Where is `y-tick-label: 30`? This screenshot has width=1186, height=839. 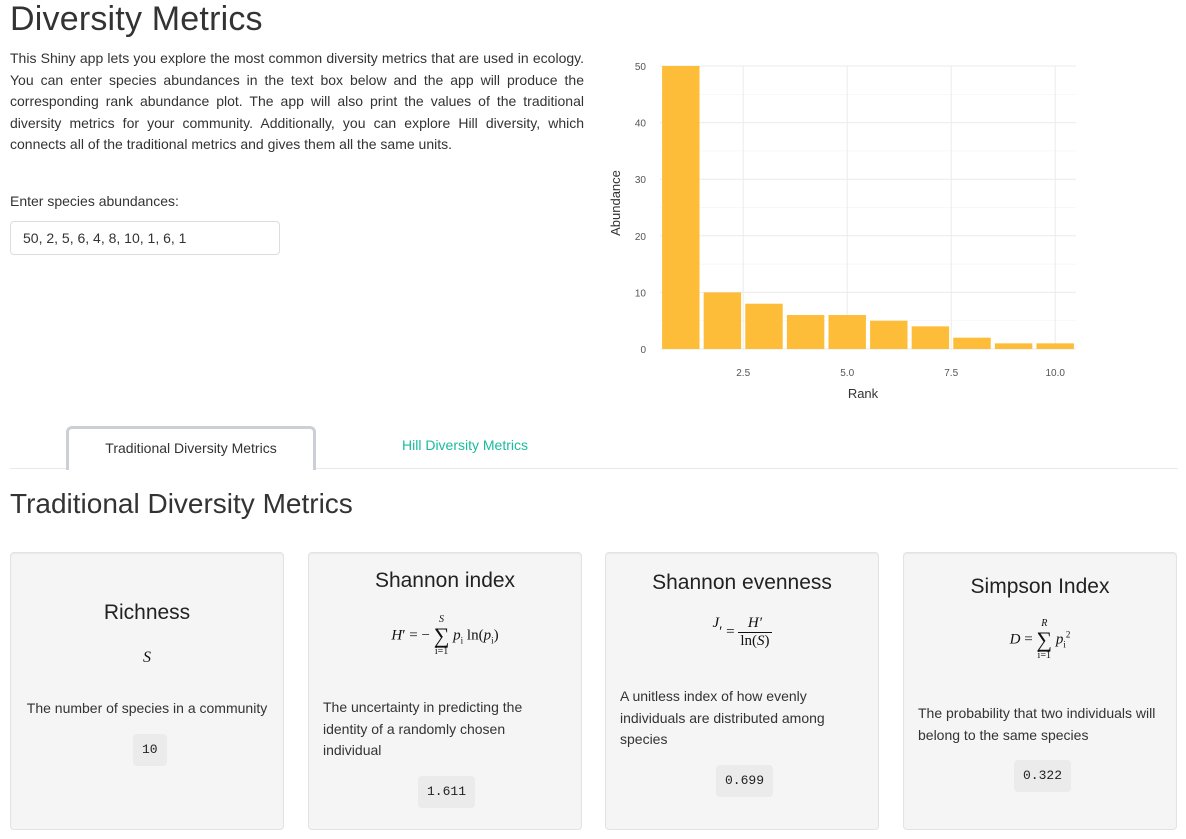 y-tick-label: 30 is located at coordinates (641, 180).